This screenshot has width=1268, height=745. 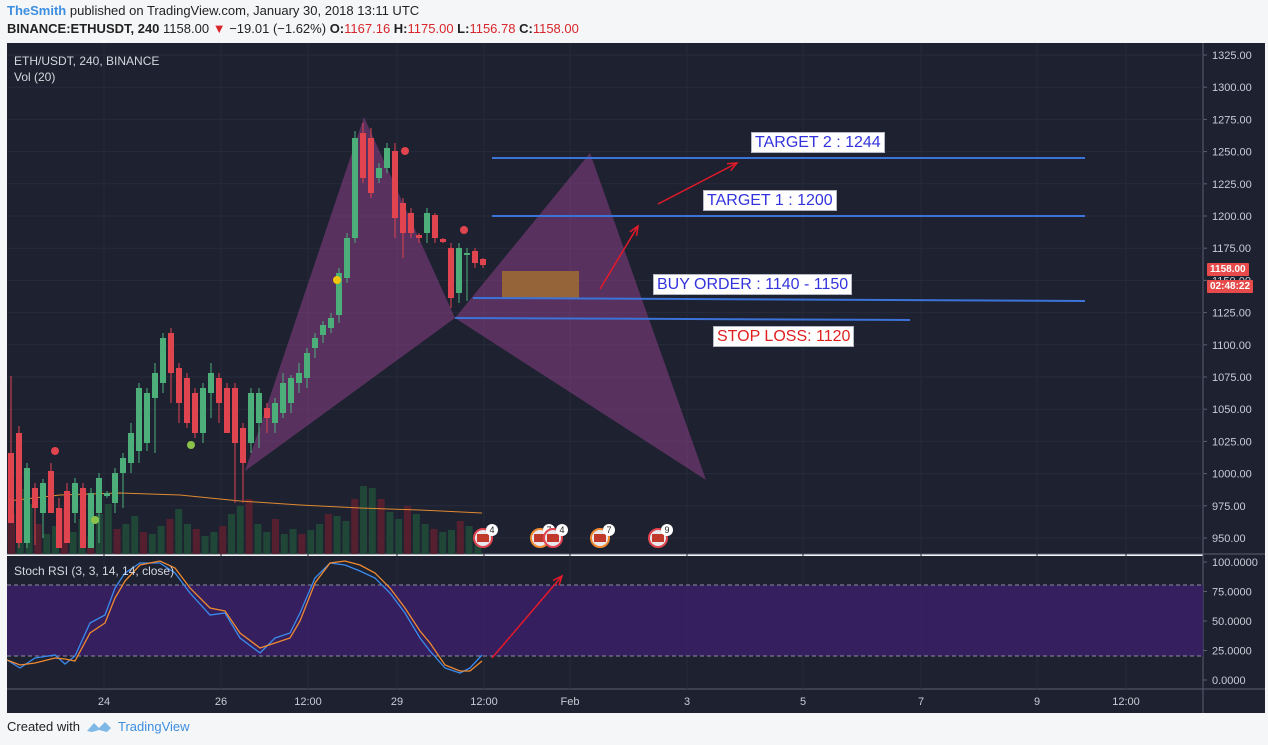 I want to click on price-tick-label: 1225.00, so click(x=1232, y=185).